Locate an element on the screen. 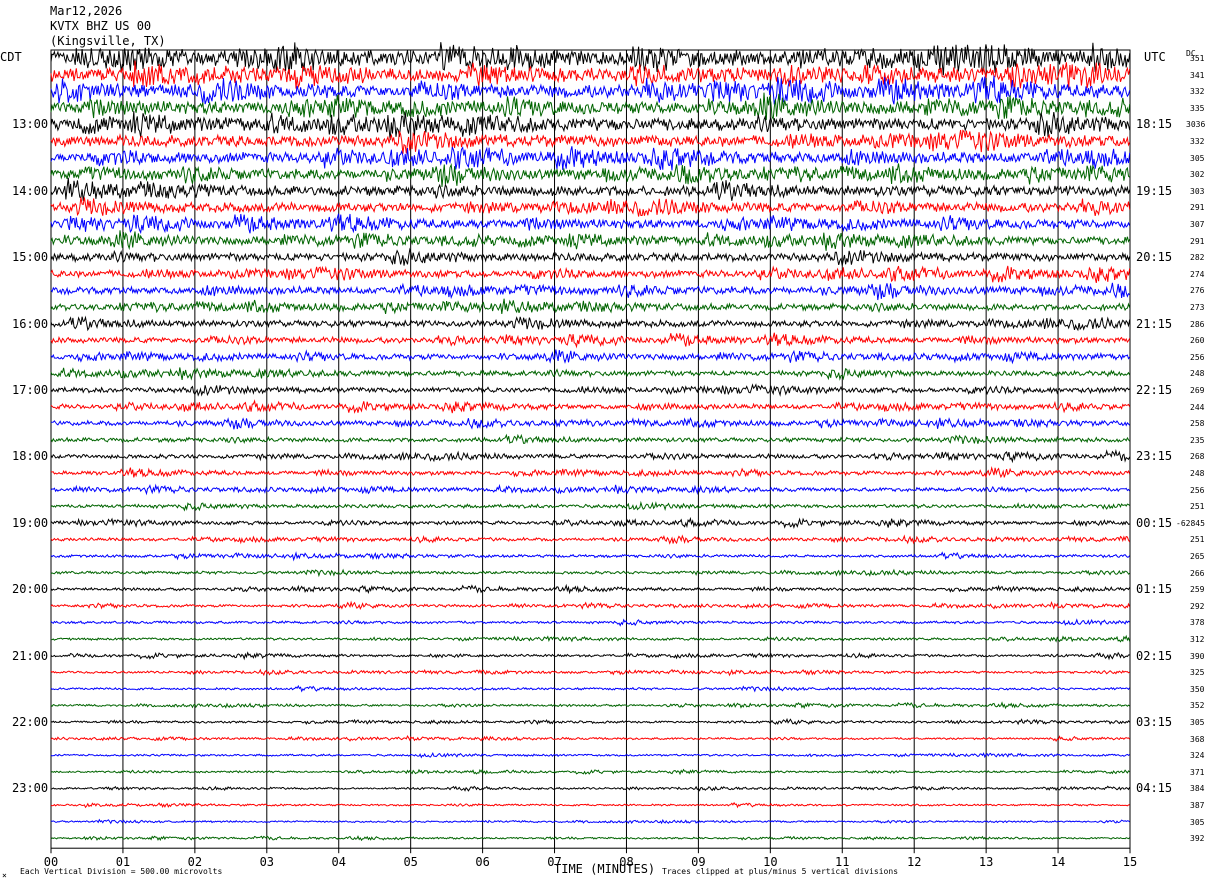  dc-value-label: 325 is located at coordinates (1197, 673).